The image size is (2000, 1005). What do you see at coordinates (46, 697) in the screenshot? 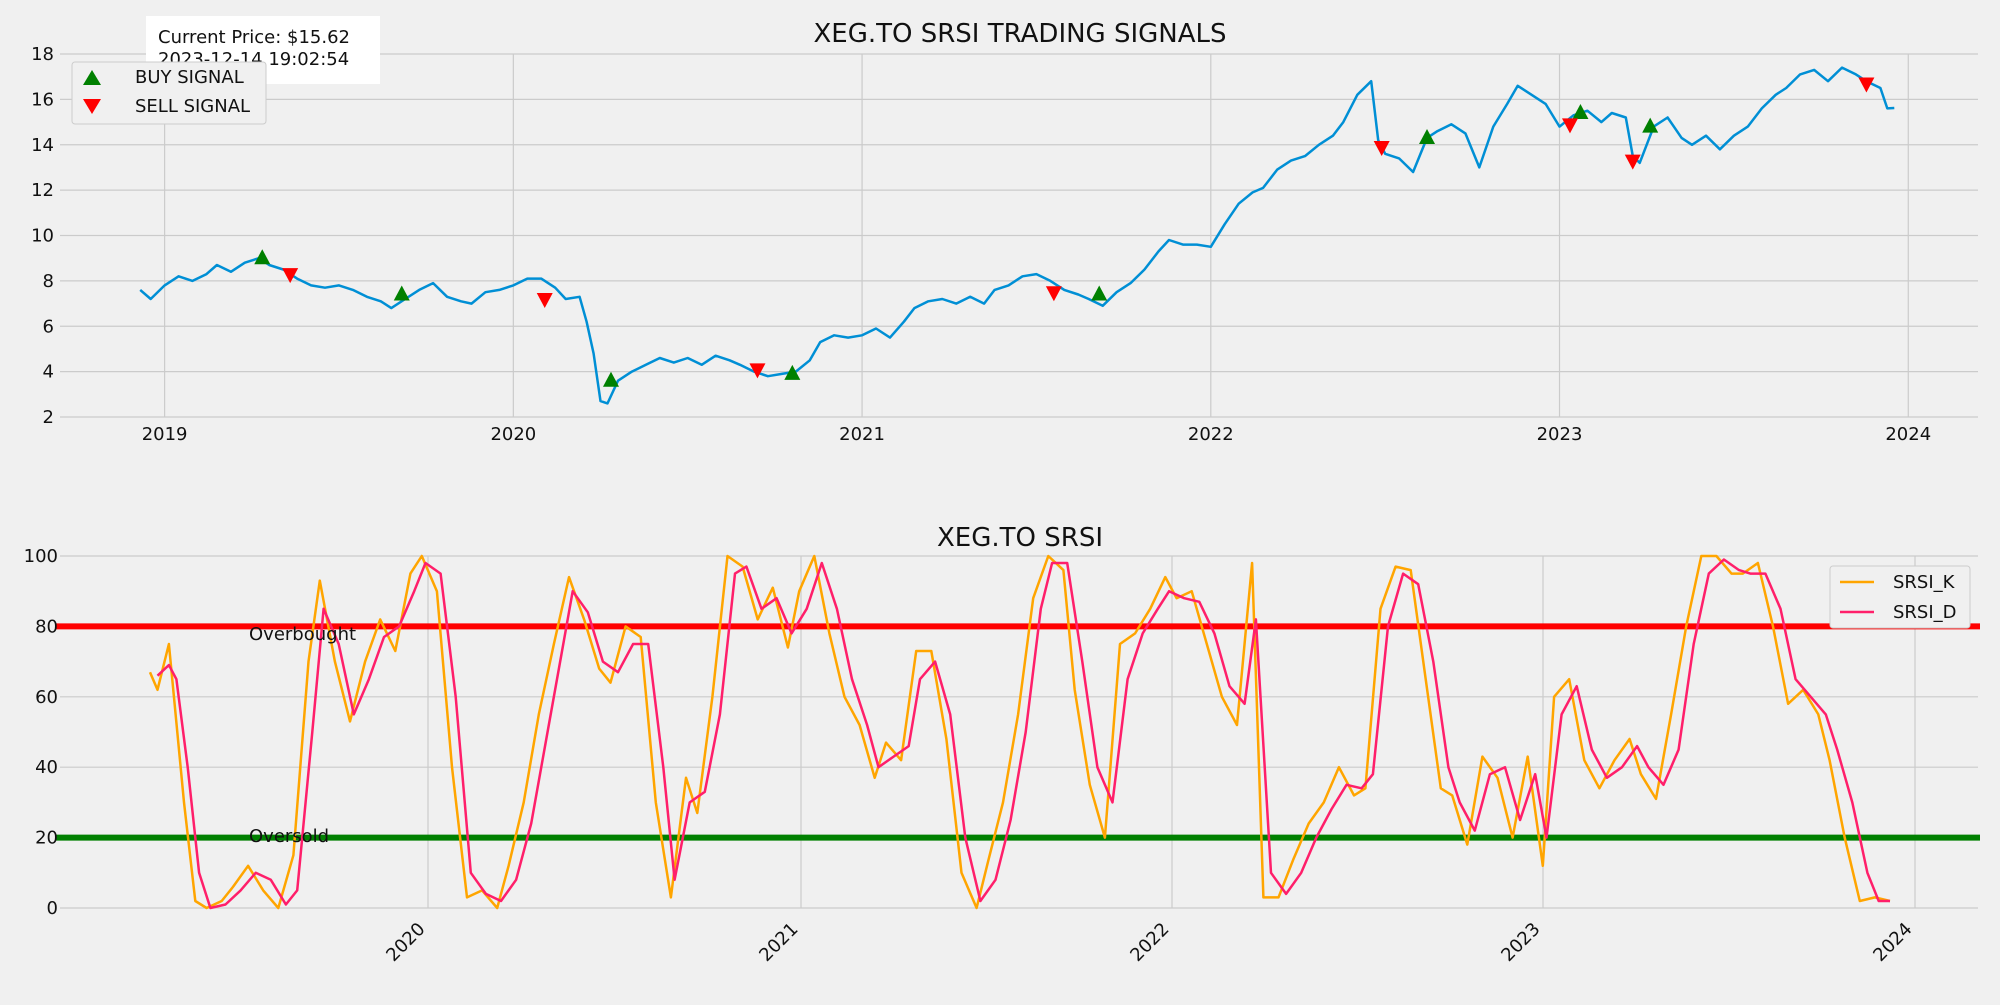
I see `srsi-y-tick-label: 60` at bounding box center [46, 697].